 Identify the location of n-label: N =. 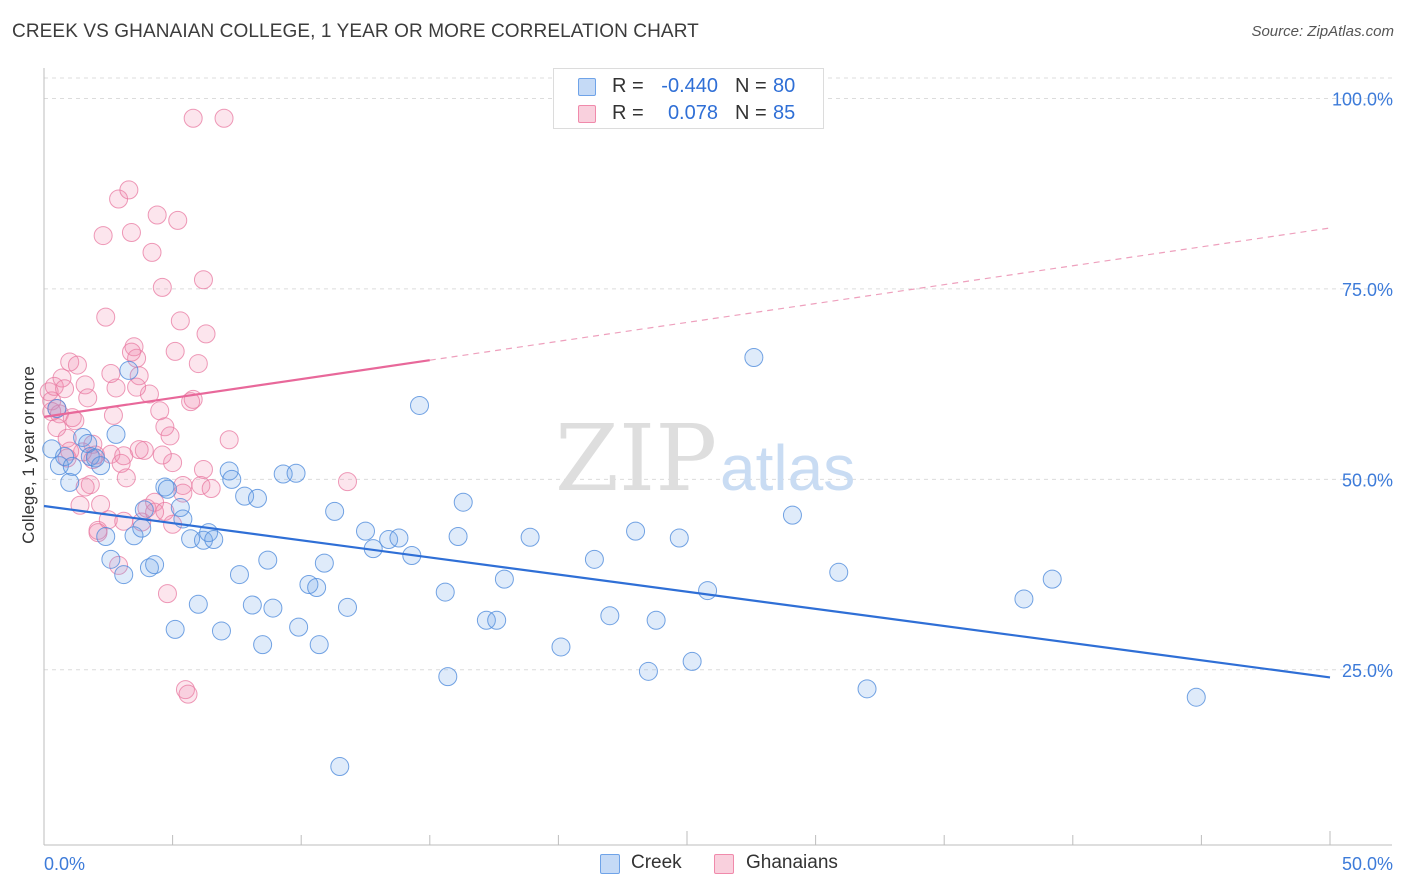
(751, 86).